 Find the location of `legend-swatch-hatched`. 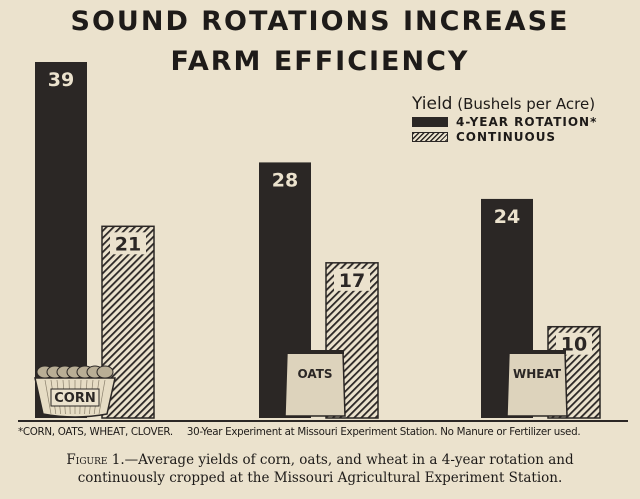

legend-swatch-hatched is located at coordinates (430, 136).